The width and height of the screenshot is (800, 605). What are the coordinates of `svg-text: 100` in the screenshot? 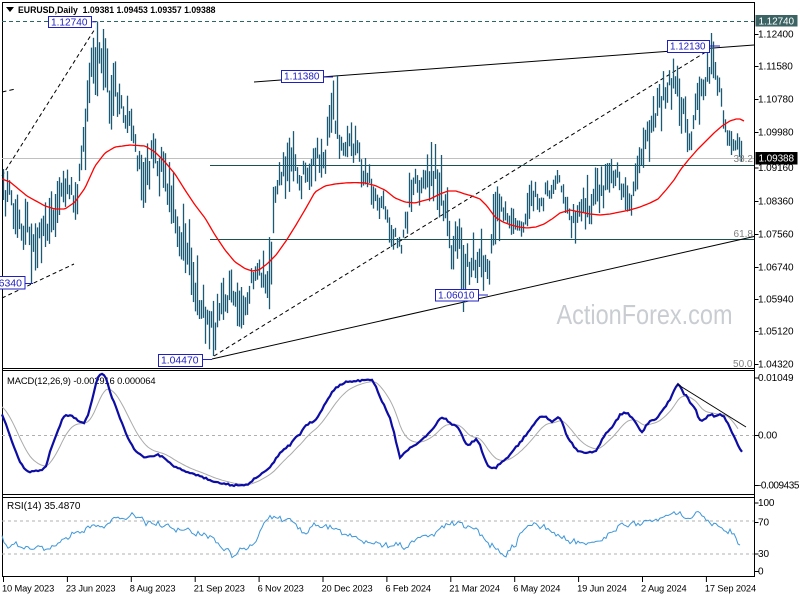 It's located at (766, 503).